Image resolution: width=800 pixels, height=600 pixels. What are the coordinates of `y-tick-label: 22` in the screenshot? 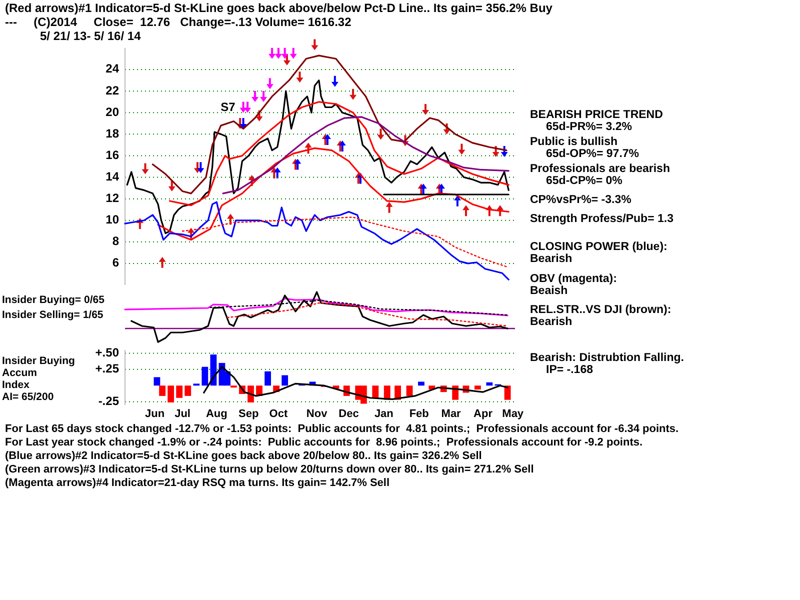 It's located at (113, 90).